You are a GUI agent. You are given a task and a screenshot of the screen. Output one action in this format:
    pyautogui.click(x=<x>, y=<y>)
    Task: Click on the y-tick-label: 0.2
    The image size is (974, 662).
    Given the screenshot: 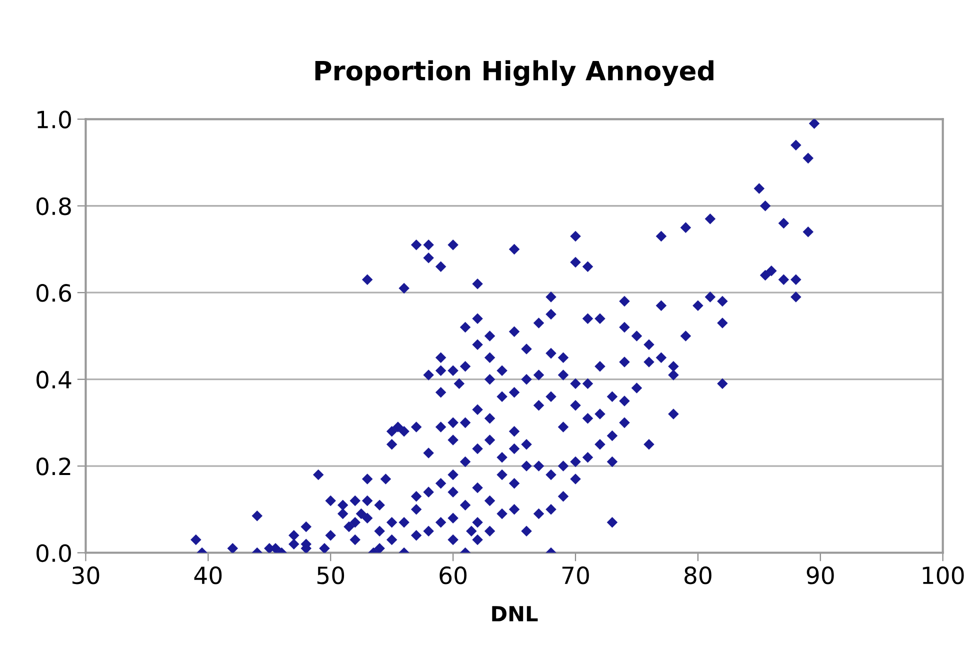 What is the action you would take?
    pyautogui.click(x=53, y=466)
    